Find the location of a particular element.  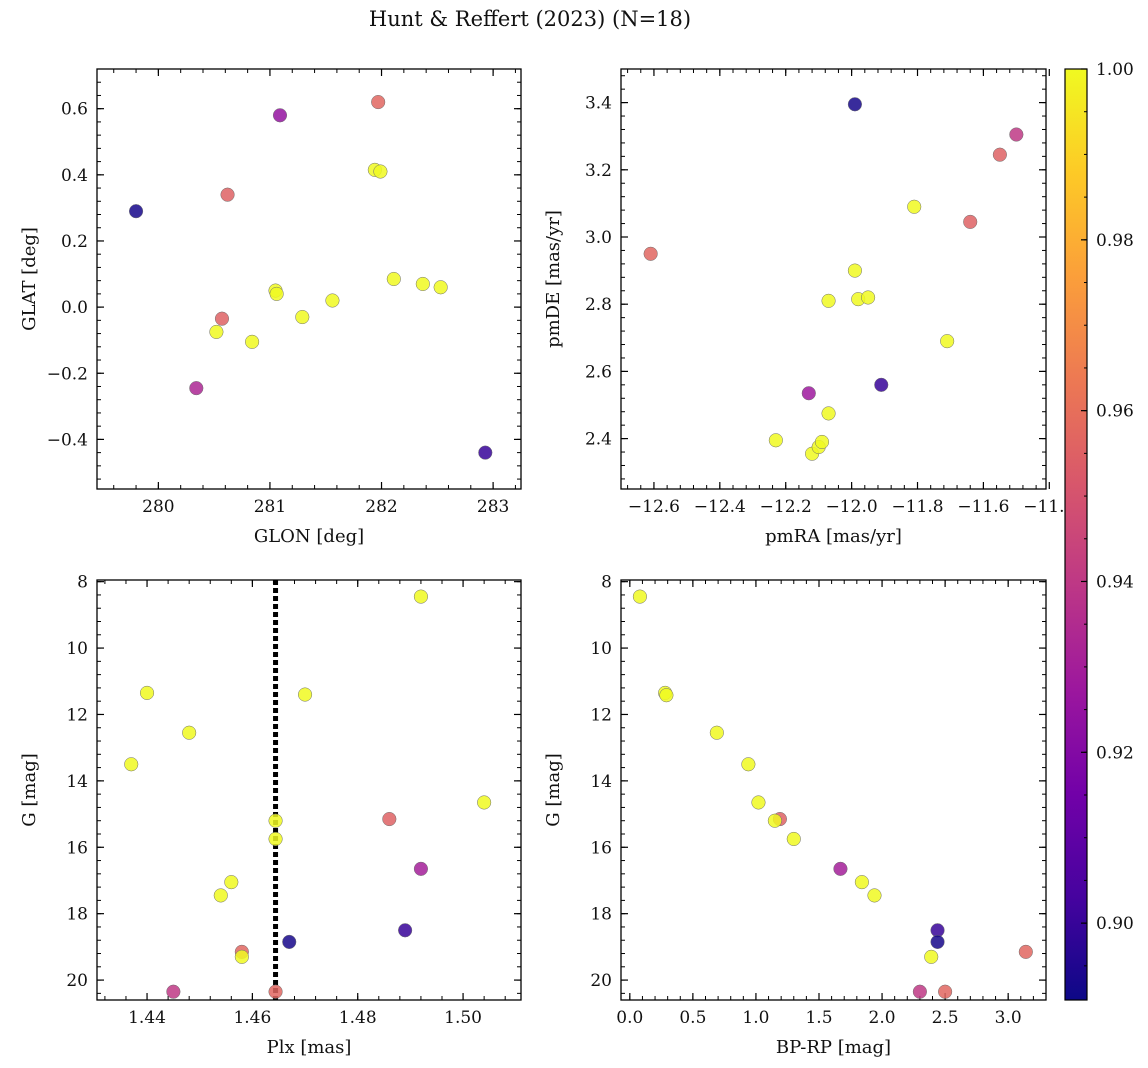

x-axis-label: GLON [deg] is located at coordinates (309, 536).